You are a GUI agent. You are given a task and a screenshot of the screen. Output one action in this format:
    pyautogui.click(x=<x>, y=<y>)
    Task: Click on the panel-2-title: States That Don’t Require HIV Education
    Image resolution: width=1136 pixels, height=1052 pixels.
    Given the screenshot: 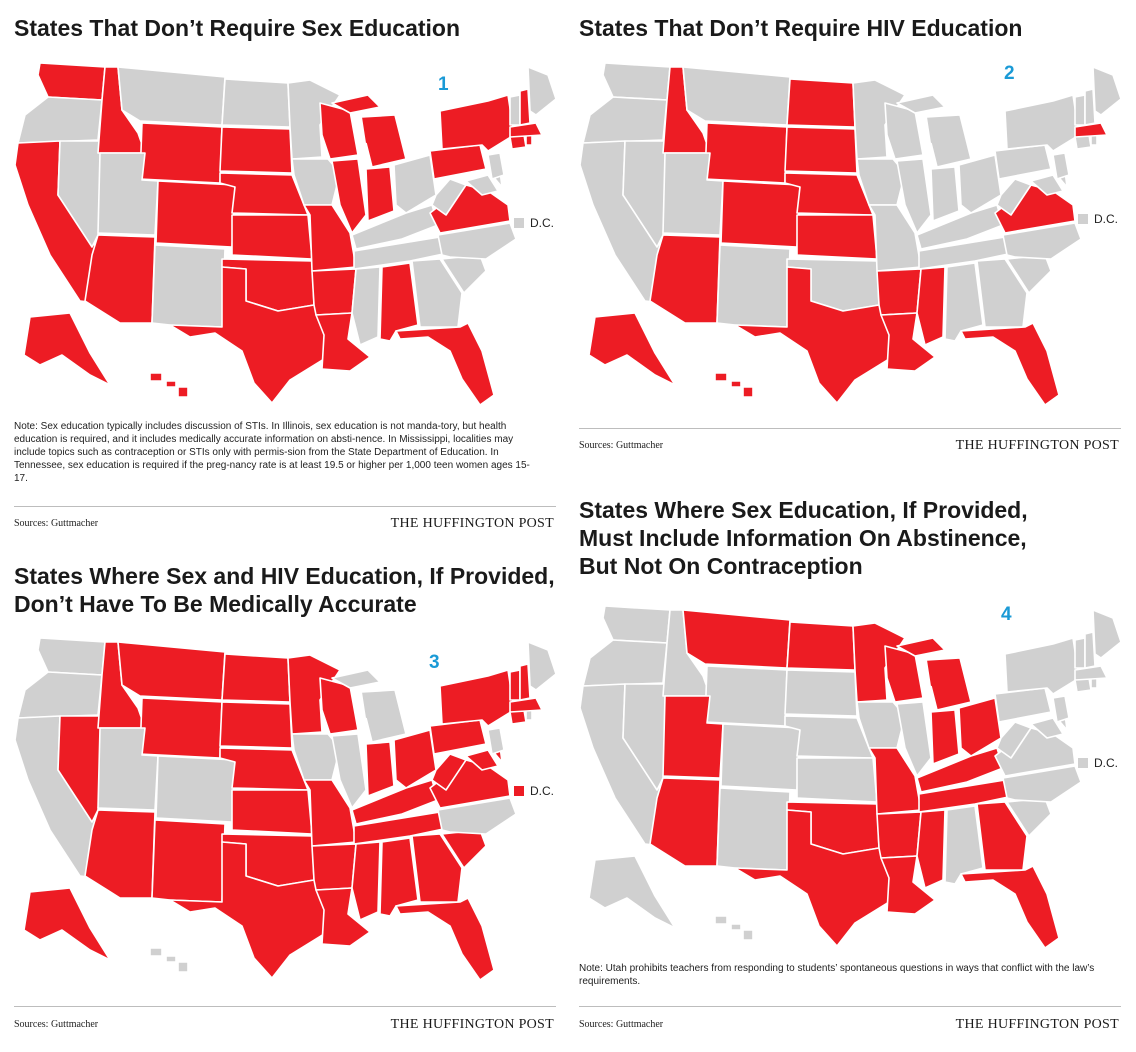 What is the action you would take?
    pyautogui.click(x=801, y=28)
    